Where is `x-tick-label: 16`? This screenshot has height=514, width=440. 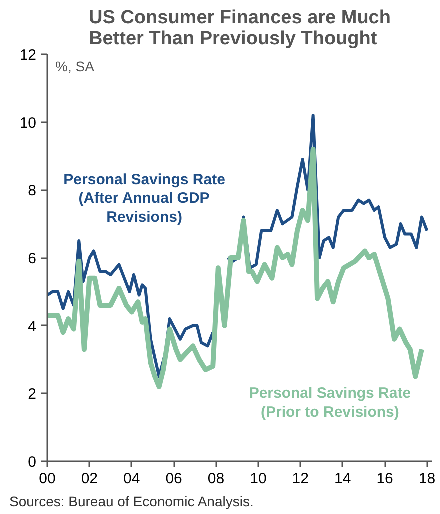 x-tick-label: 16 is located at coordinates (385, 479).